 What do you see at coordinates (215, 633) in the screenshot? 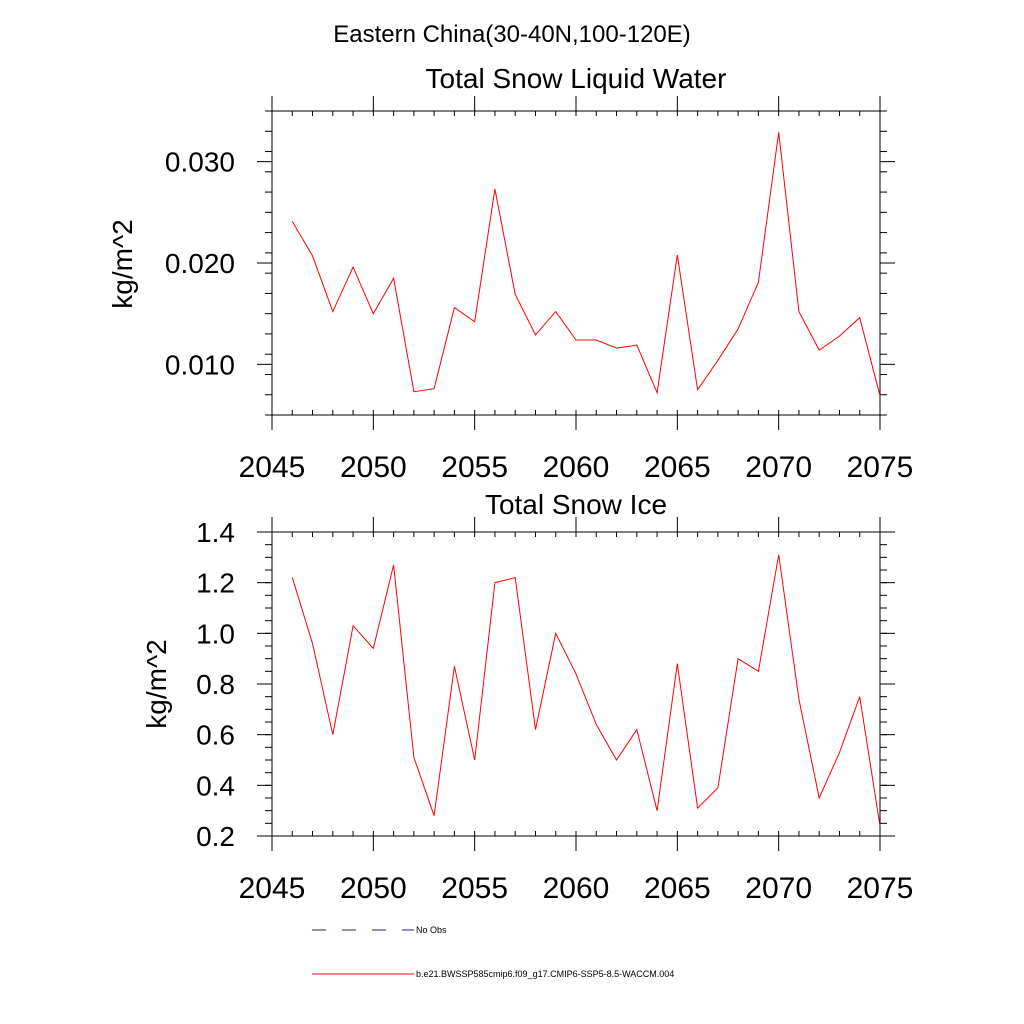
I see `y-tick-label: 1.0` at bounding box center [215, 633].